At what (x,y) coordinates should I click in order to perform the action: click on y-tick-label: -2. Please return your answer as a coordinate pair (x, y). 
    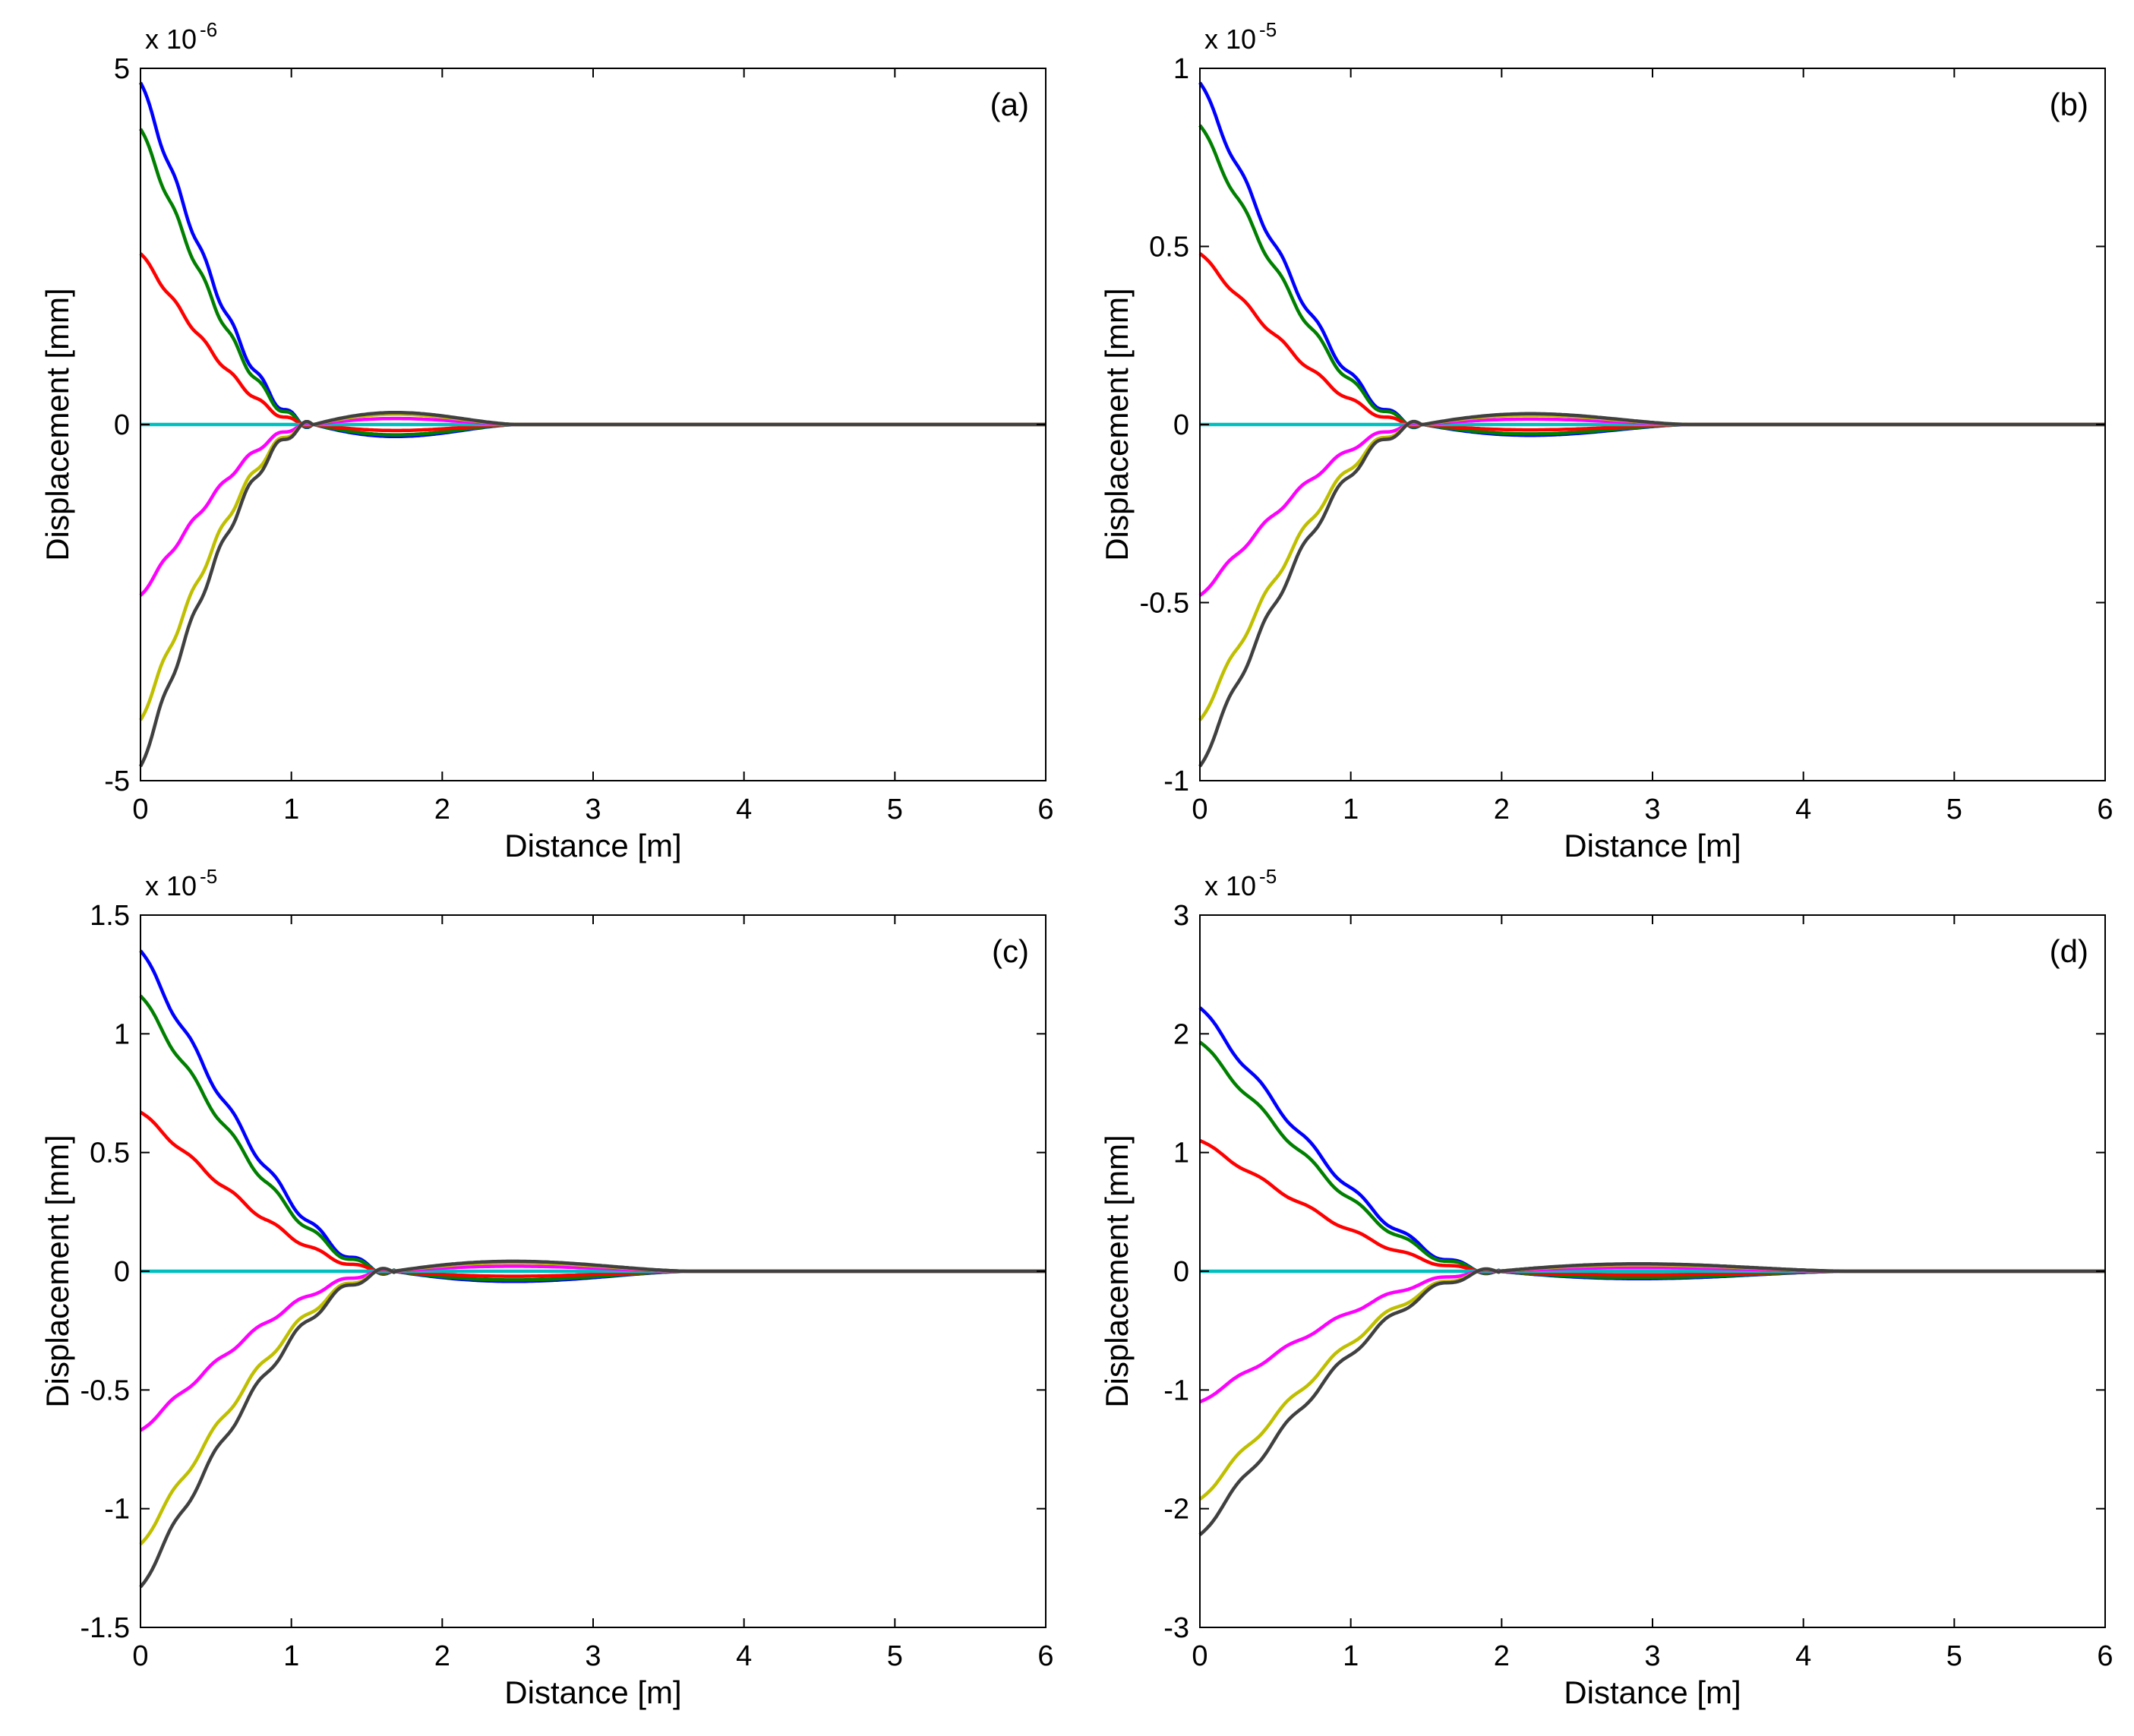
    Looking at the image, I should click on (1176, 1510).